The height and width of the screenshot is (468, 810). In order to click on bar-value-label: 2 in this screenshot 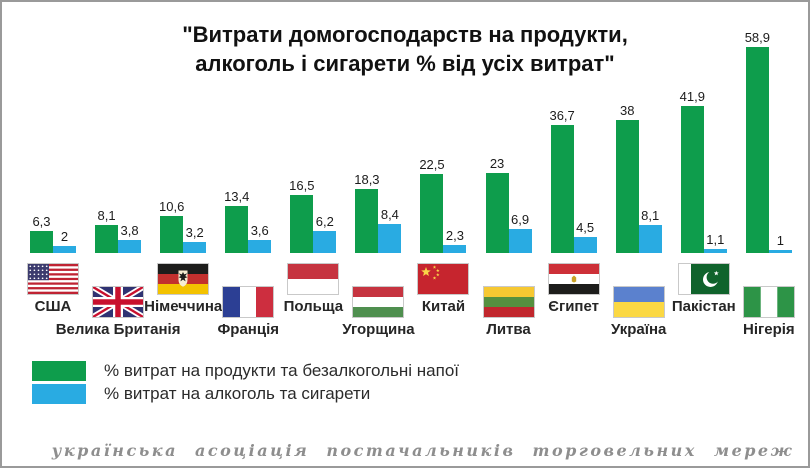, I will do `click(64, 236)`.